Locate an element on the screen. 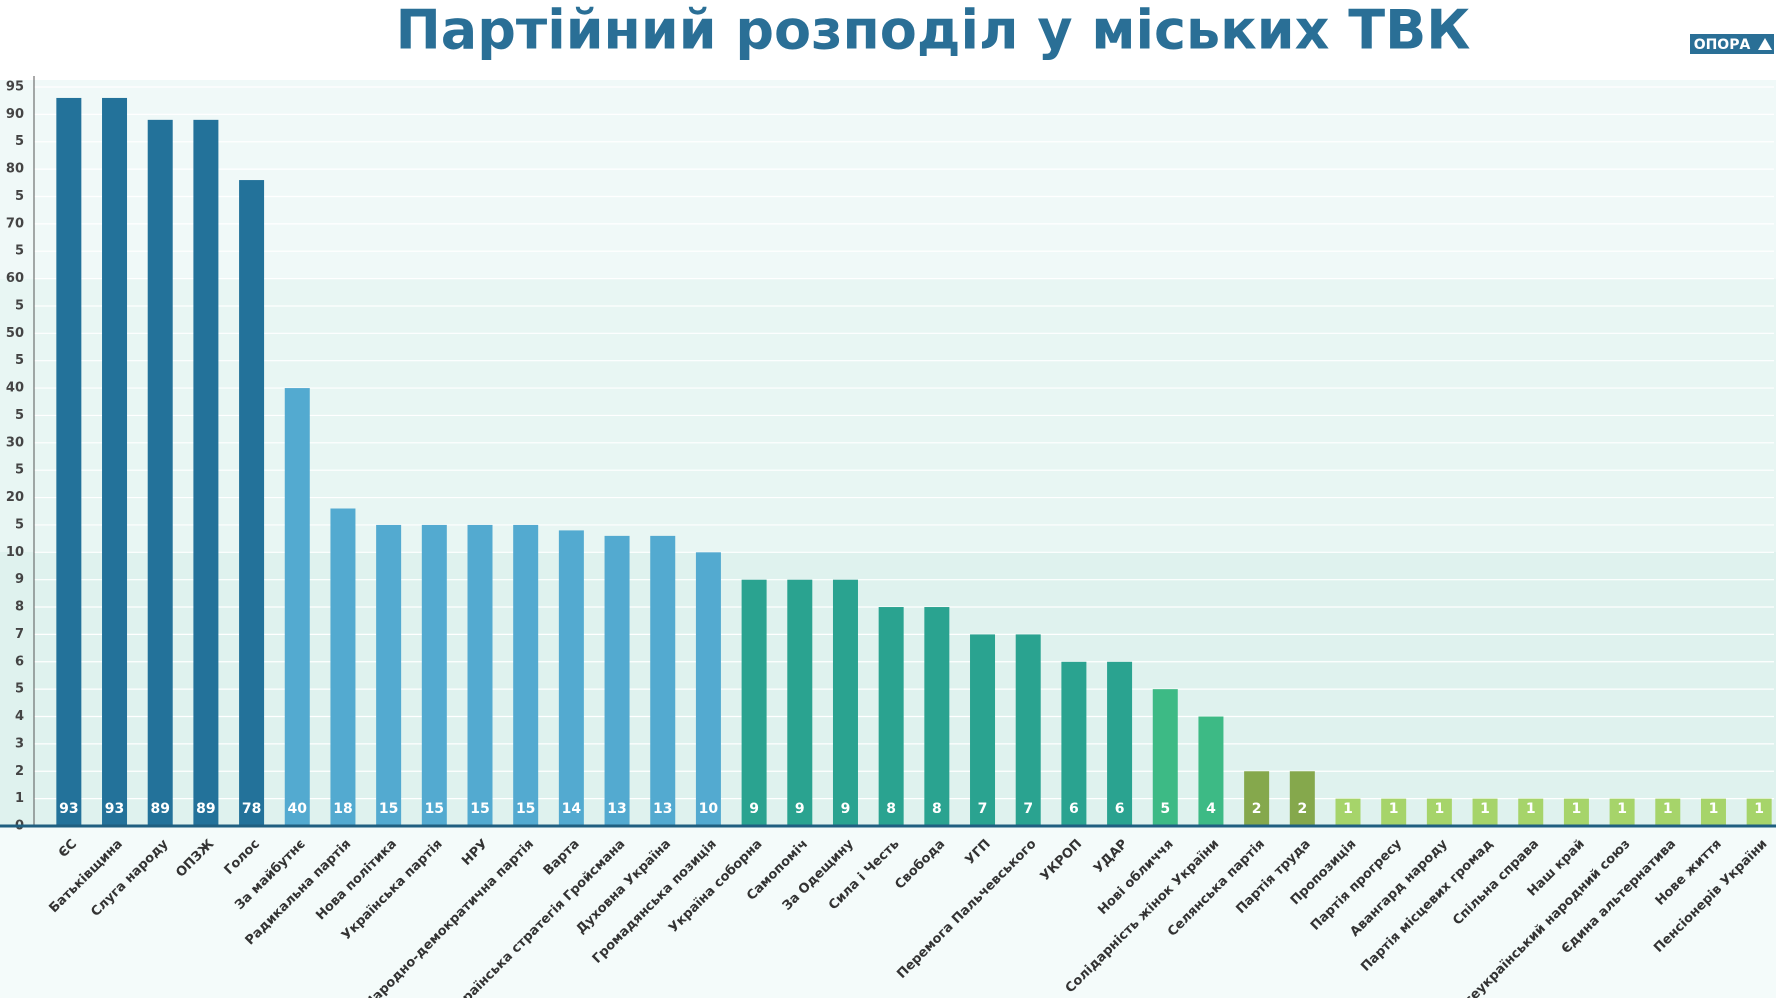 Image resolution: width=1776 pixels, height=998 pixels. value-label: 14 is located at coordinates (572, 809).